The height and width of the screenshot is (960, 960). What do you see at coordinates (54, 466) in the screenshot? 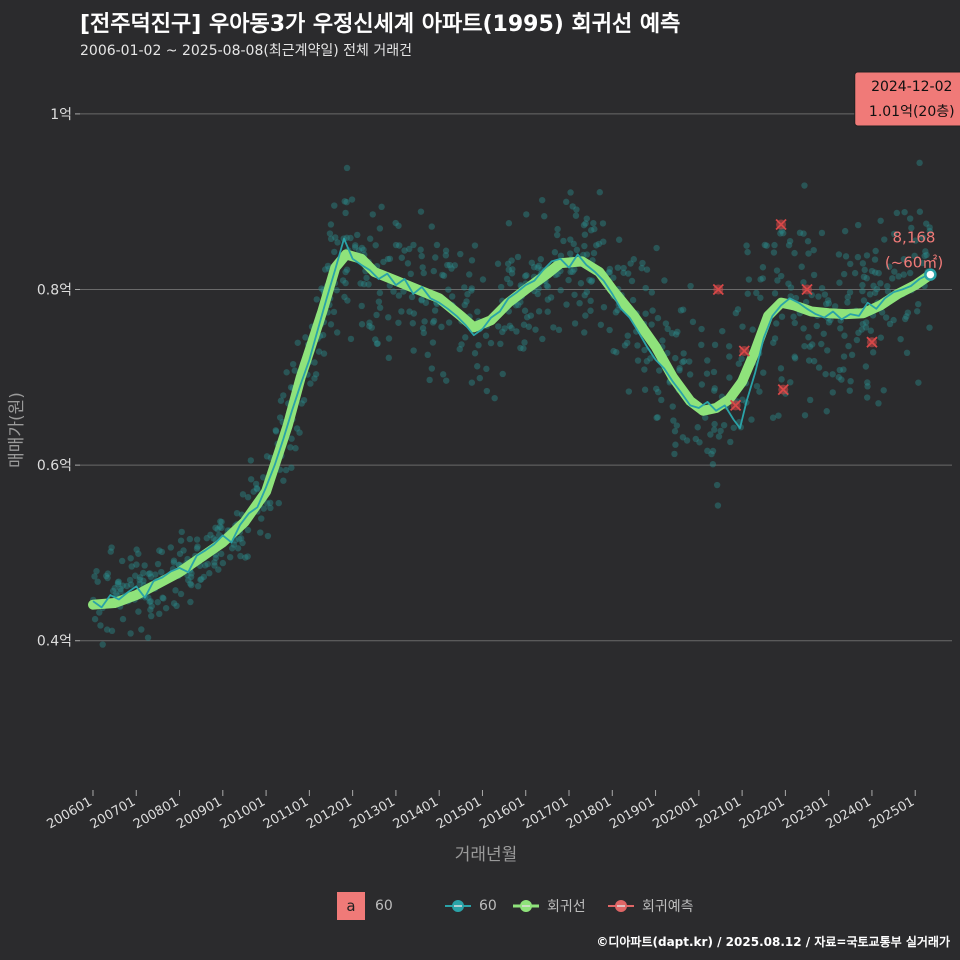
I see `y-tick-label: 0.6억` at bounding box center [54, 466].